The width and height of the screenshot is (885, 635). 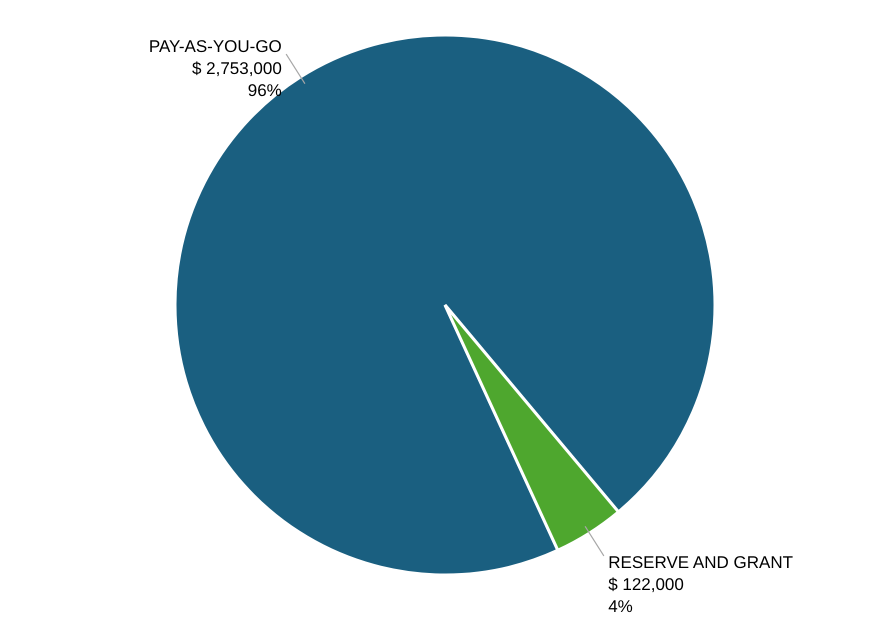 I want to click on slice-label: RESERVE AND GRANT, so click(x=701, y=562).